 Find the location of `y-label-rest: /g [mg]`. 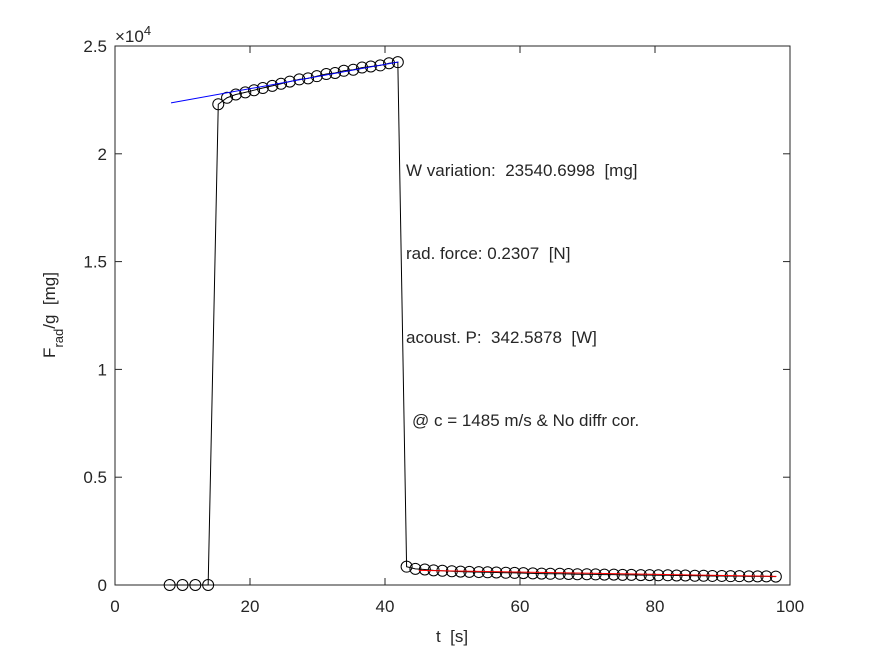

y-label-rest: /g [mg] is located at coordinates (49, 300).